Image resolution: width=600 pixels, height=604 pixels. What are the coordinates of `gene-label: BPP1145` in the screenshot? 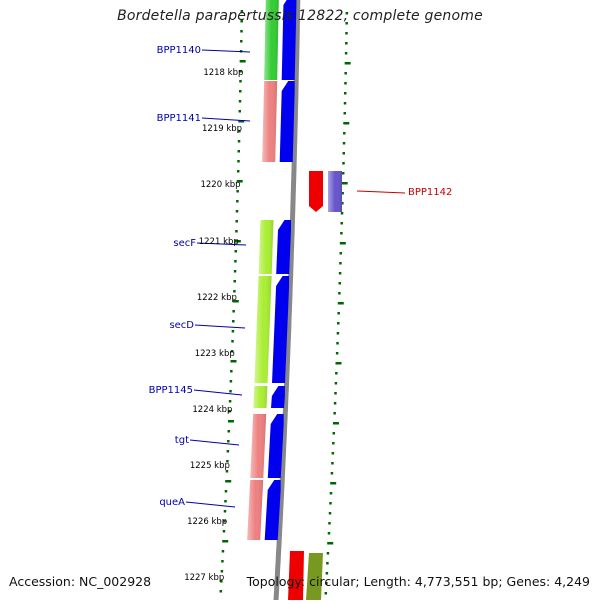 It's located at (171, 390).